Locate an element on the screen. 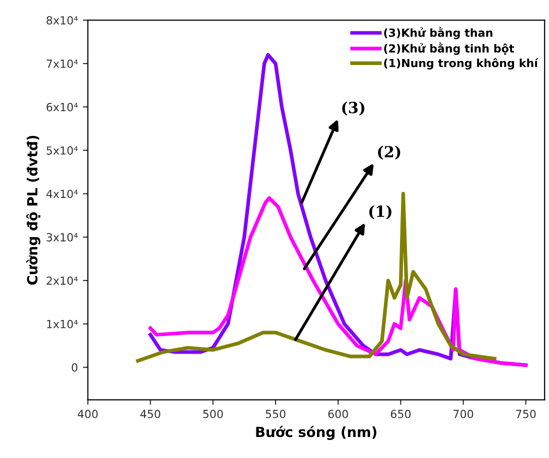 Image resolution: width=549 pixels, height=458 pixels. y-axis-title: Cường độ PL (đvtđ) is located at coordinates (33, 210).